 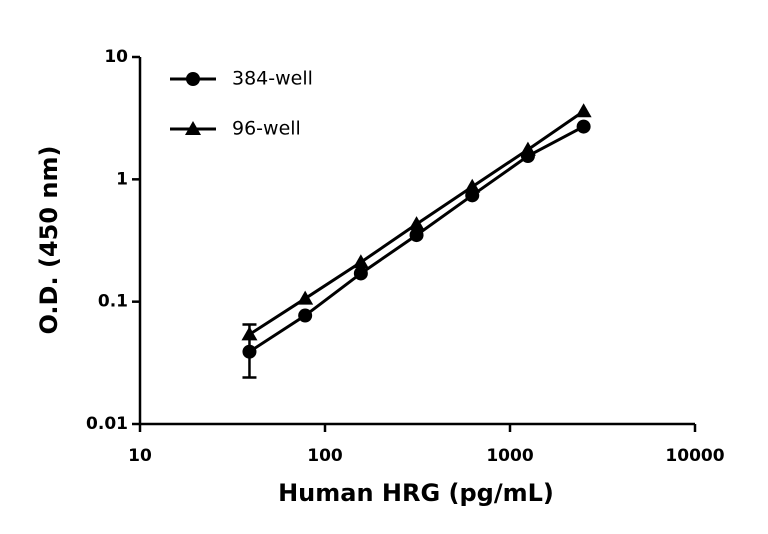 What do you see at coordinates (325, 456) in the screenshot?
I see `x-tick-label: 100` at bounding box center [325, 456].